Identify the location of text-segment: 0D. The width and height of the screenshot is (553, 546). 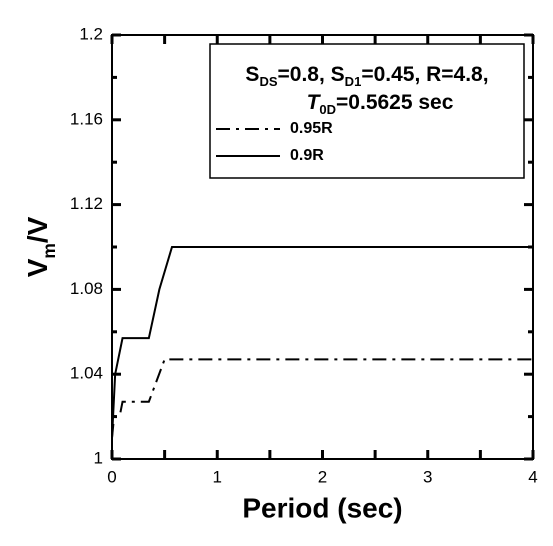
(327, 109).